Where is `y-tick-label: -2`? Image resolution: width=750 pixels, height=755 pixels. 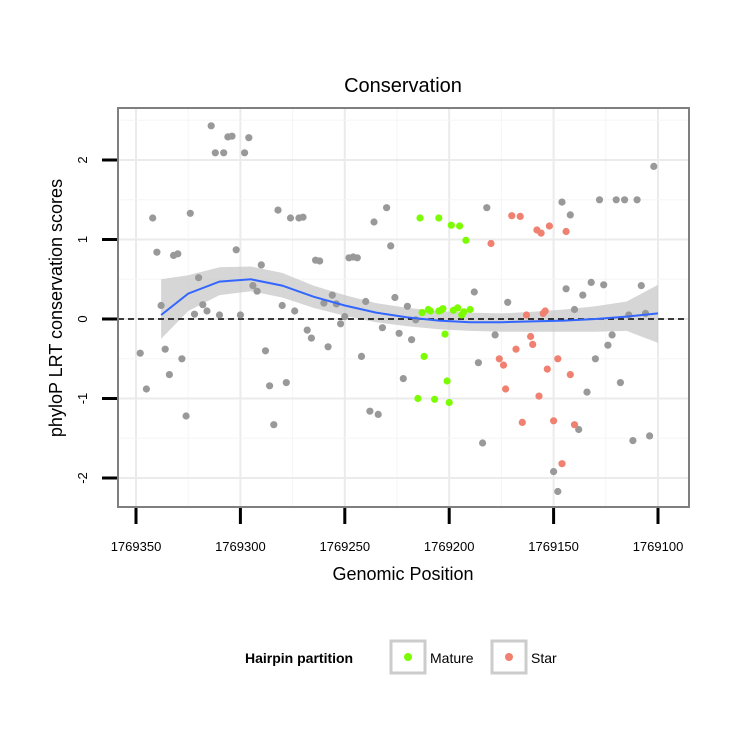
y-tick-label: -2 is located at coordinates (82, 478).